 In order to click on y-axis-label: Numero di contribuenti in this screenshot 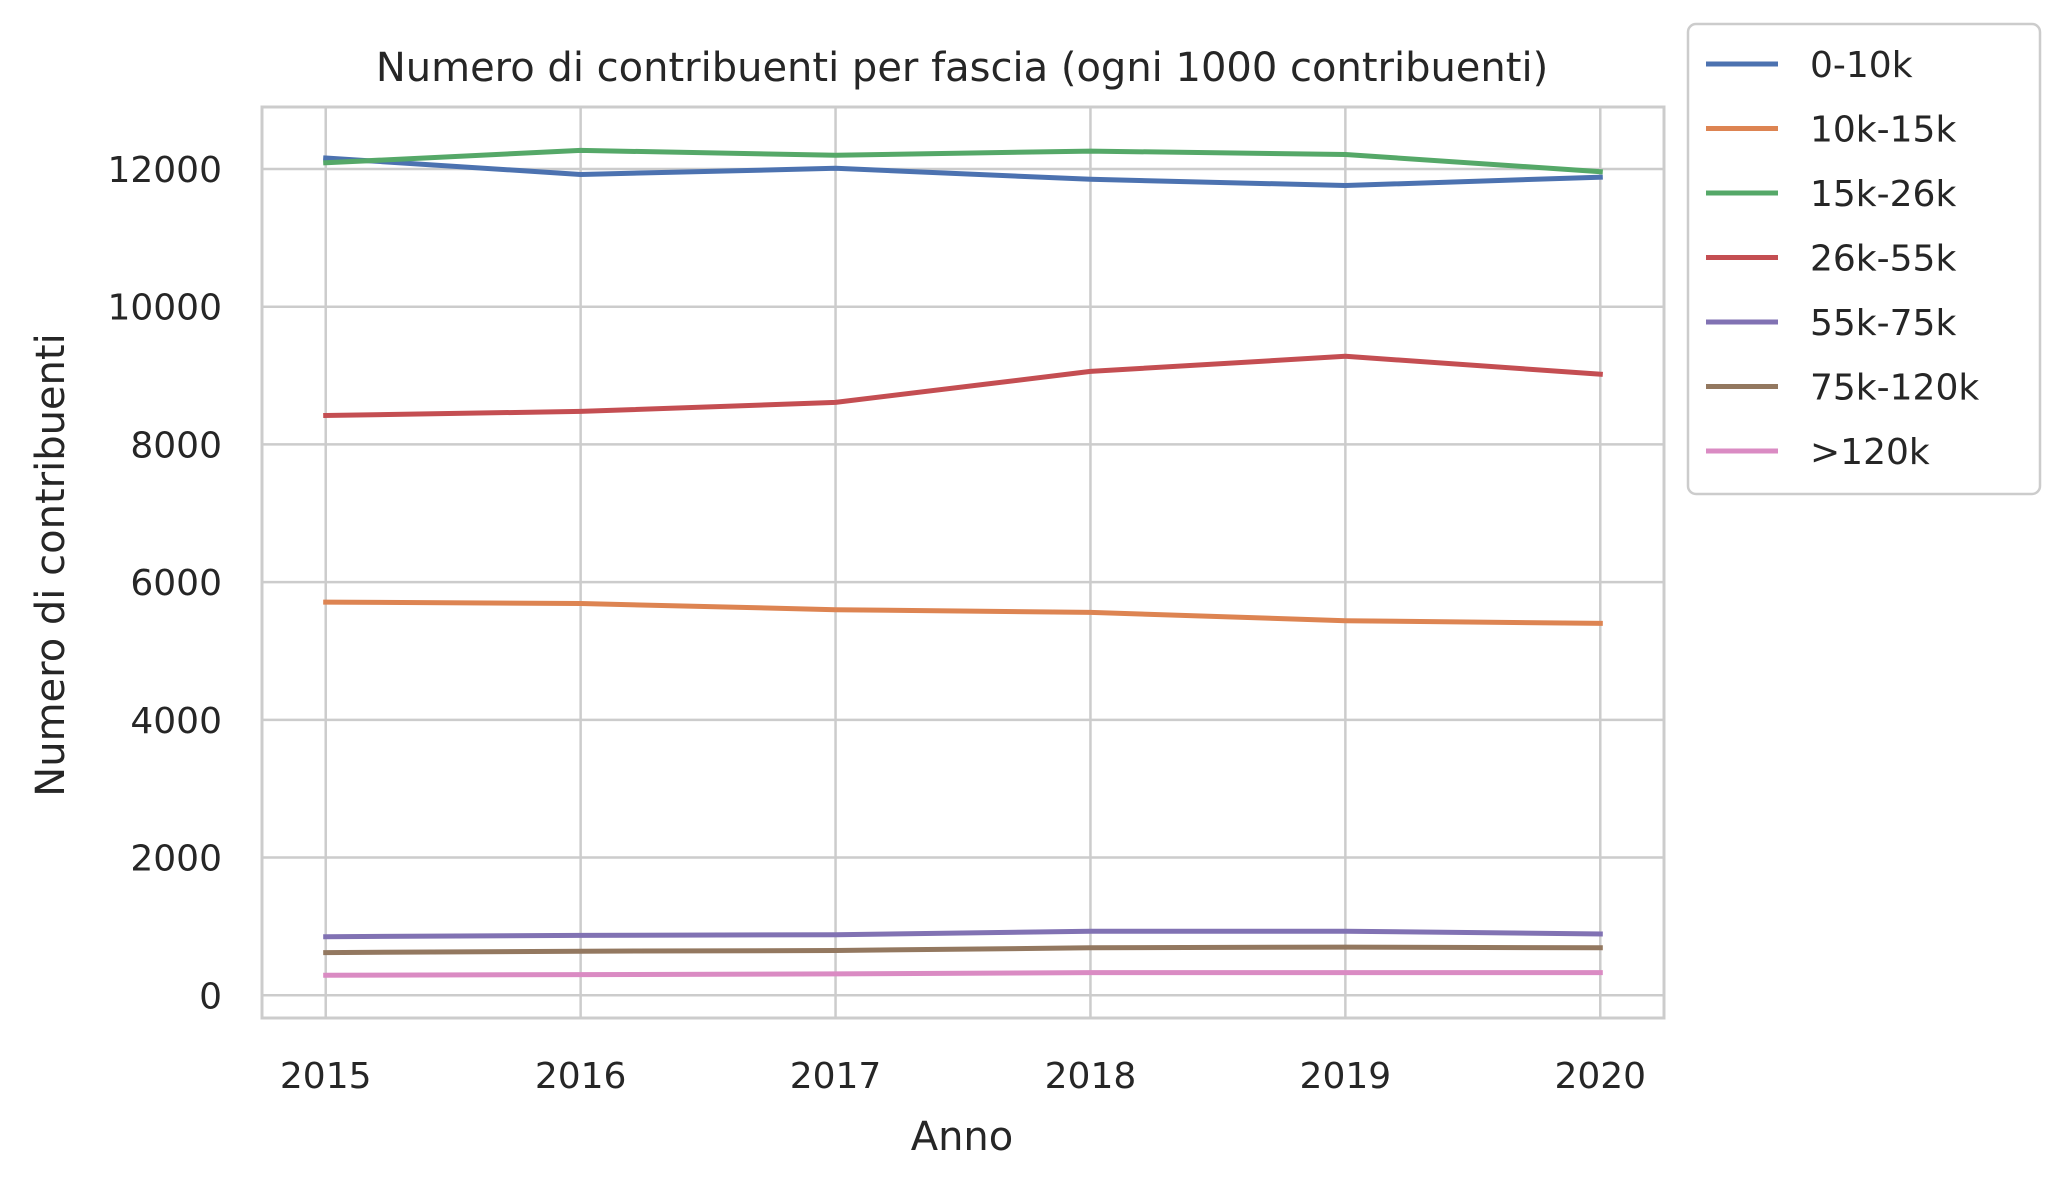, I will do `click(51, 564)`.